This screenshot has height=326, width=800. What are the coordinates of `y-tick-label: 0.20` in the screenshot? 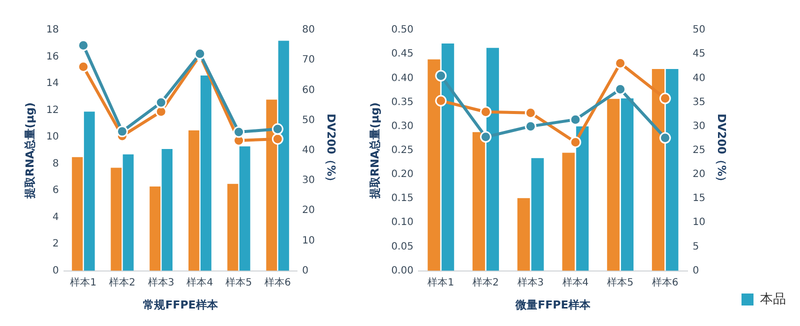 It's located at (402, 174).